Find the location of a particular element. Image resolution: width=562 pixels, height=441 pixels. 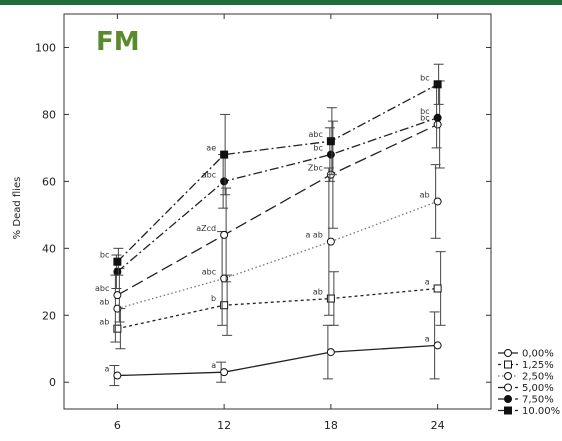

series-0: a a a is located at coordinates (273, 349).